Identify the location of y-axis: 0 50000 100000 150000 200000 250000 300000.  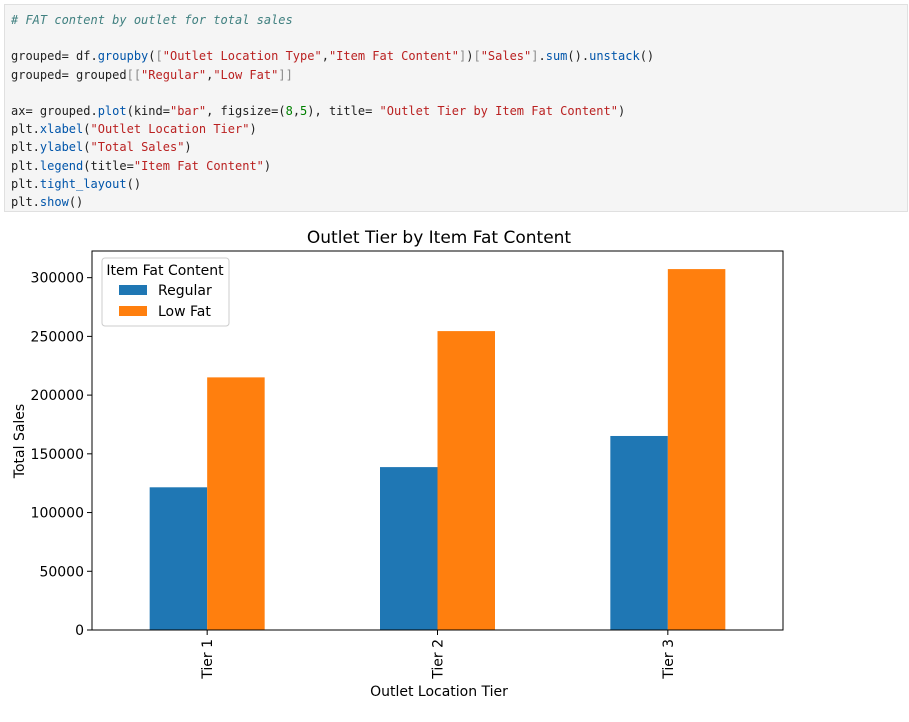
(61, 455).